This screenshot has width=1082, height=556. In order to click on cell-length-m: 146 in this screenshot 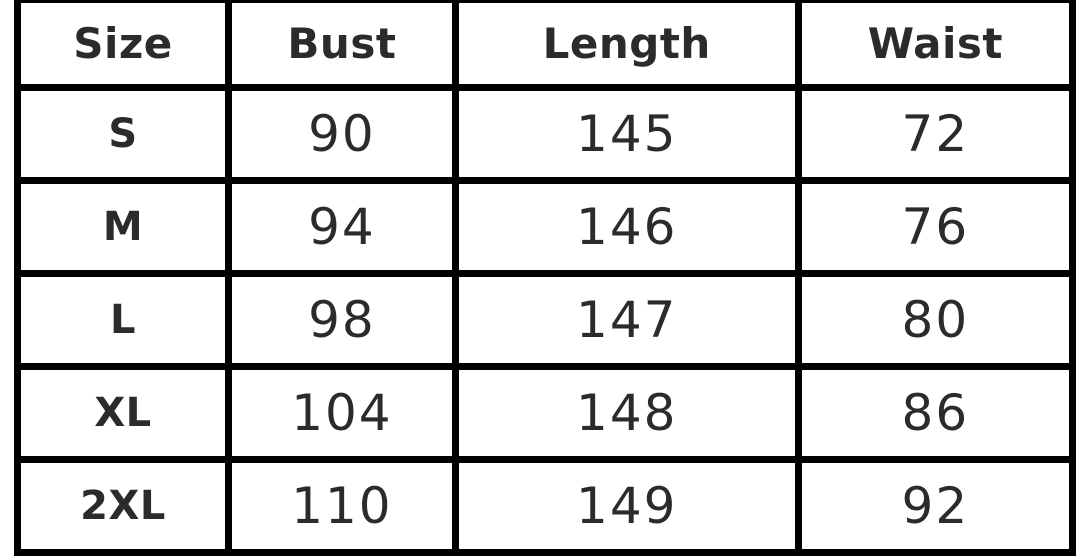, I will do `click(626, 227)`.